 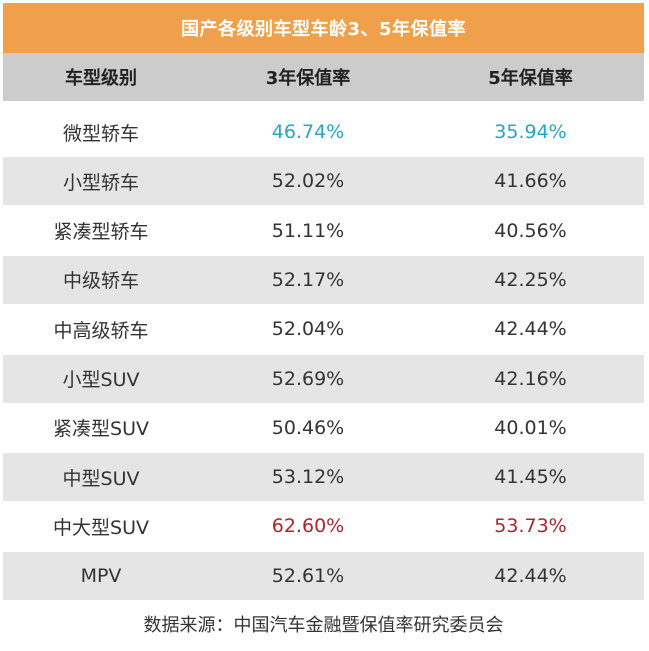 I want to click on table-row: 中高级轿车 52.04% 42.44%, so click(x=323, y=329).